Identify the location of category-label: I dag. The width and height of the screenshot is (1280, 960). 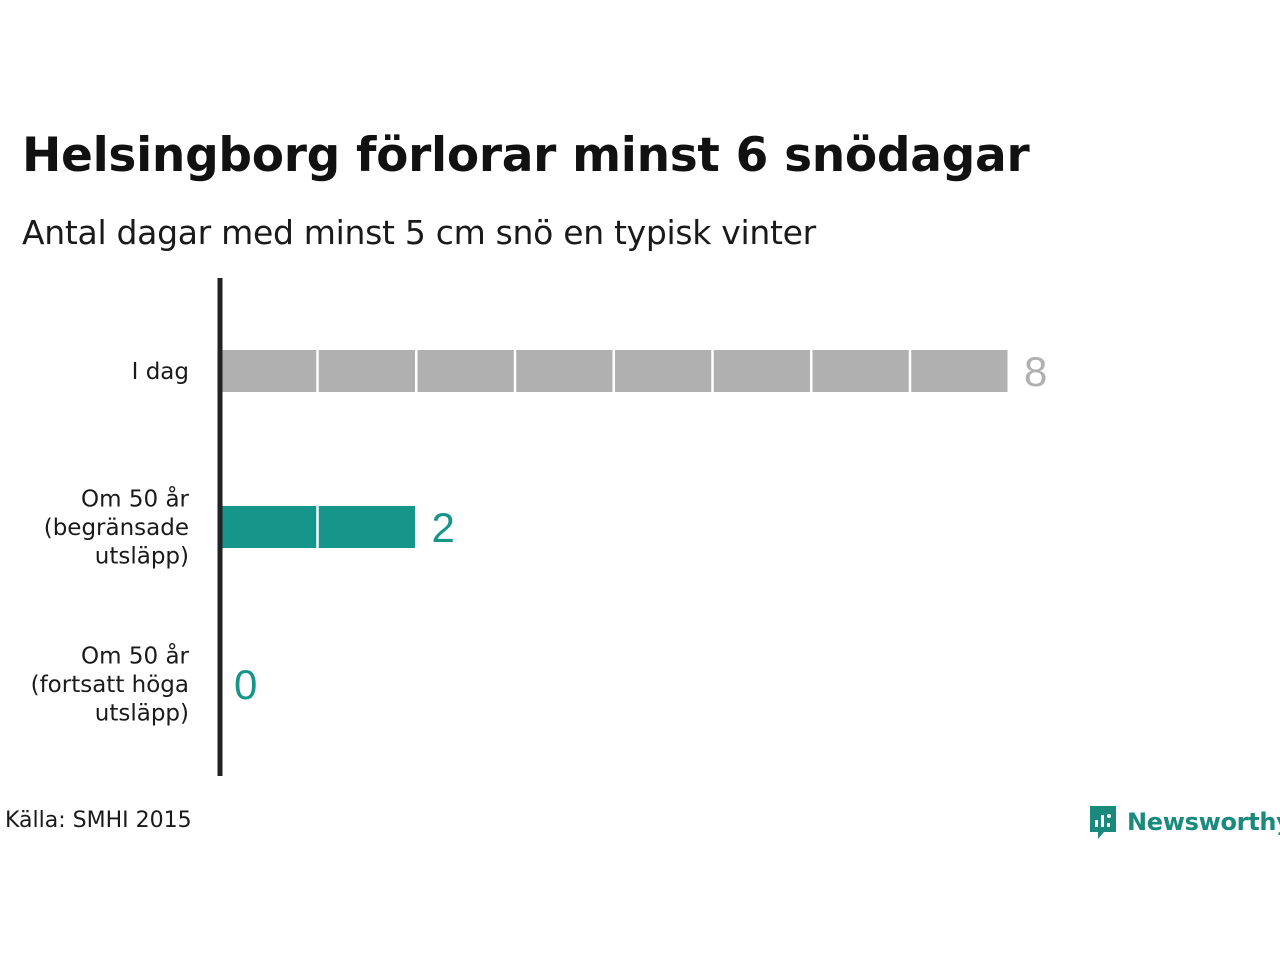
(160, 372).